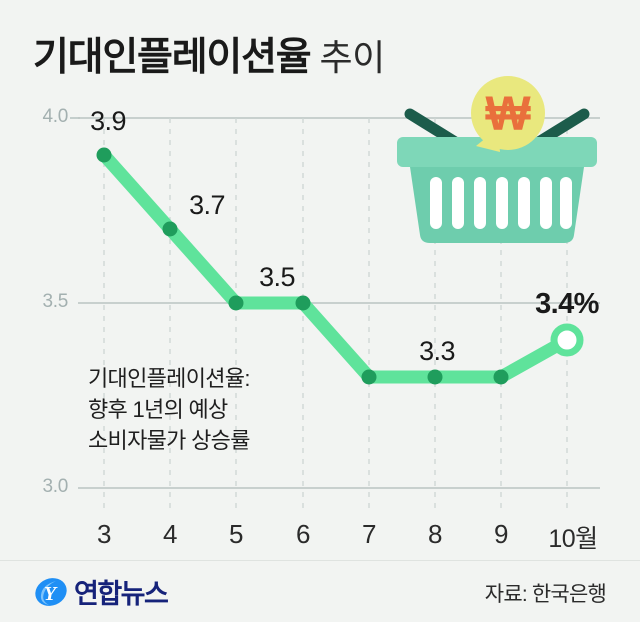 Image resolution: width=640 pixels, height=622 pixels. I want to click on x-tick-label-7: 7, so click(369, 534).